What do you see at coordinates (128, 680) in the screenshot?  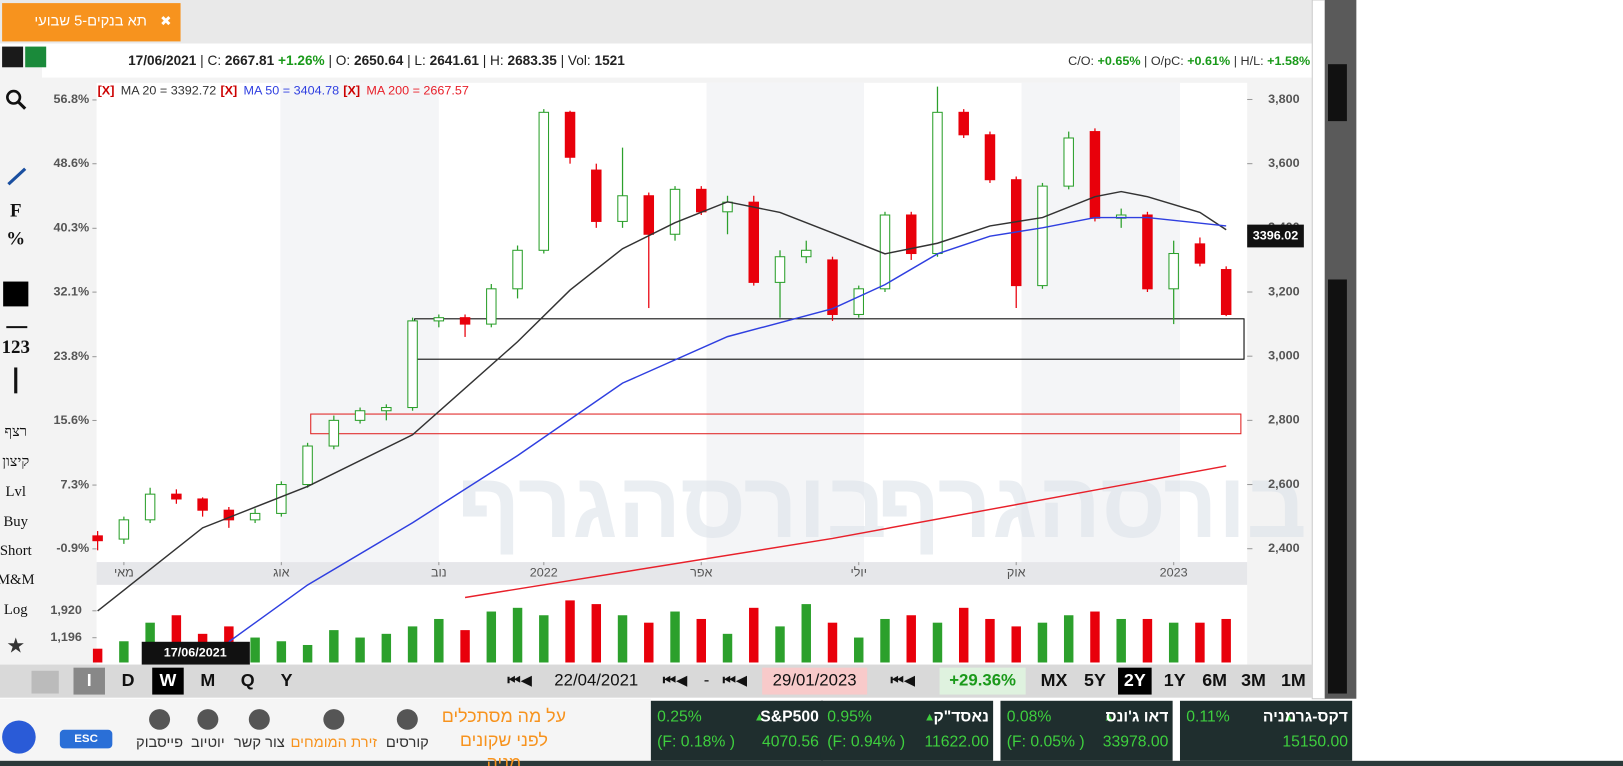 I see `period-button: D` at bounding box center [128, 680].